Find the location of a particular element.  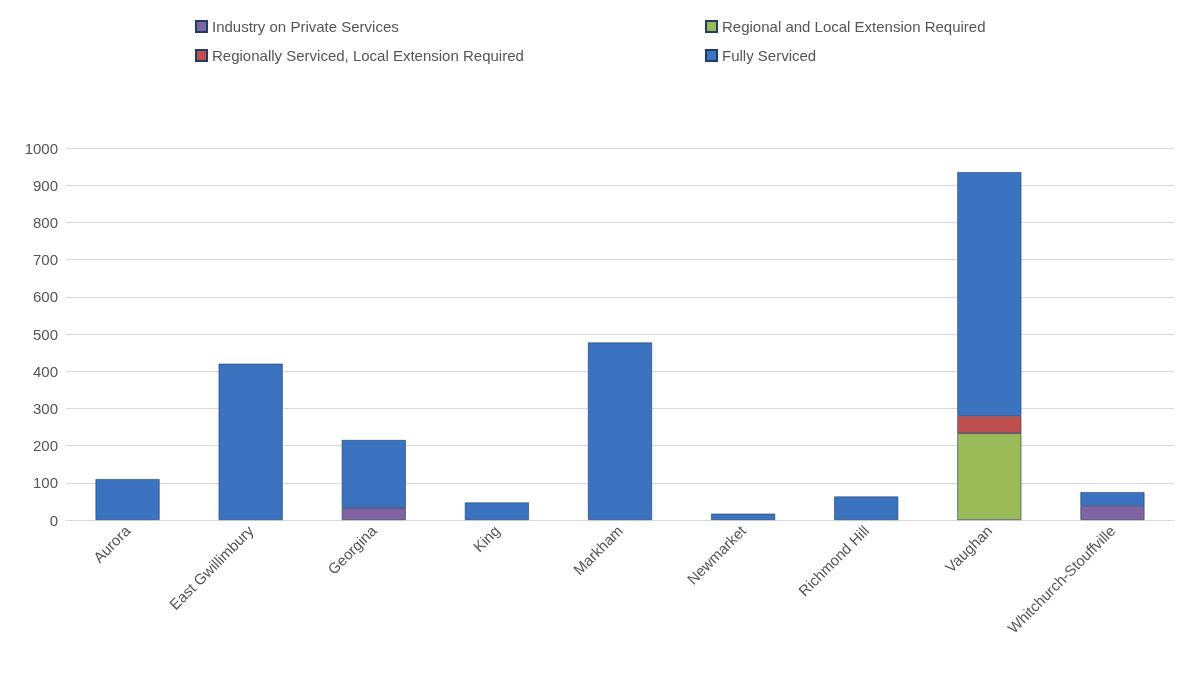

legend-label: Regional and Local Extension Required is located at coordinates (854, 26).